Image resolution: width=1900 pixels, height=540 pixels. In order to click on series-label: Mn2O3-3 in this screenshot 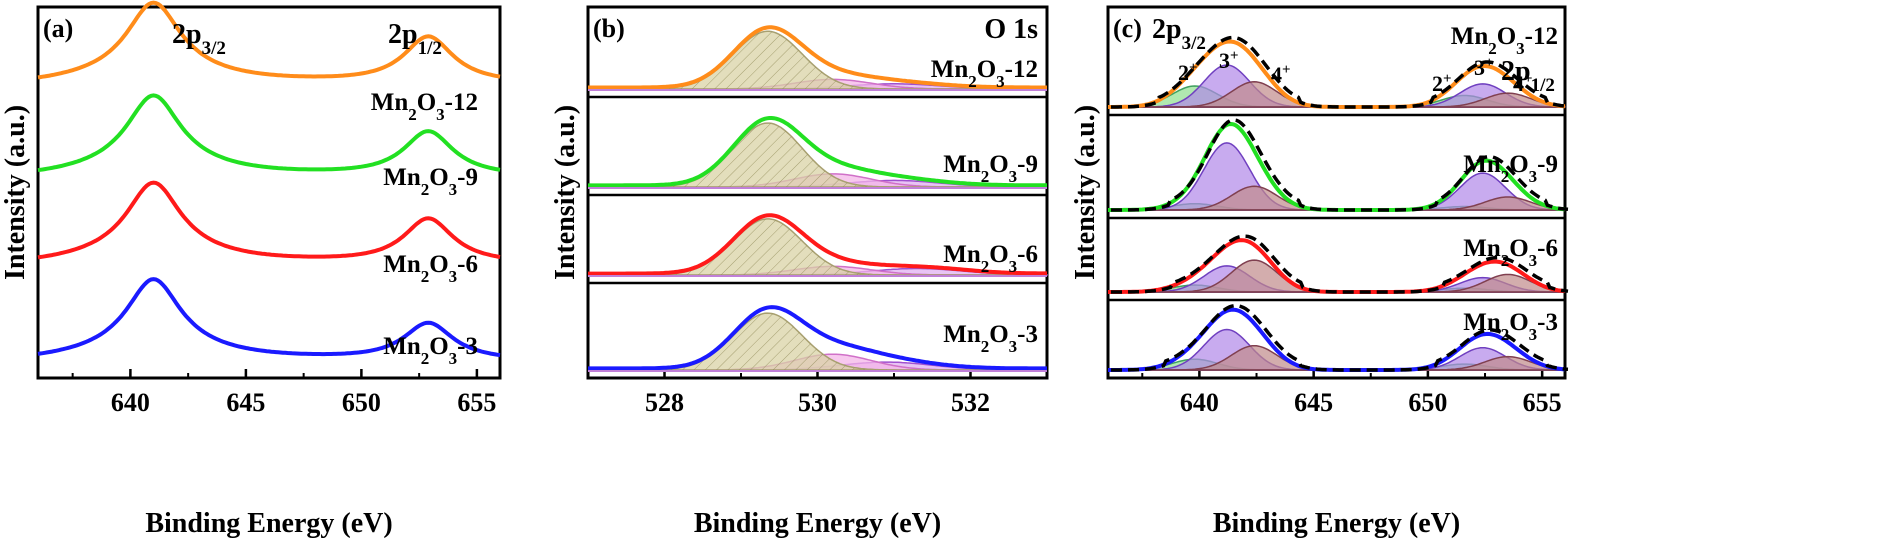, I will do `click(430, 350)`.